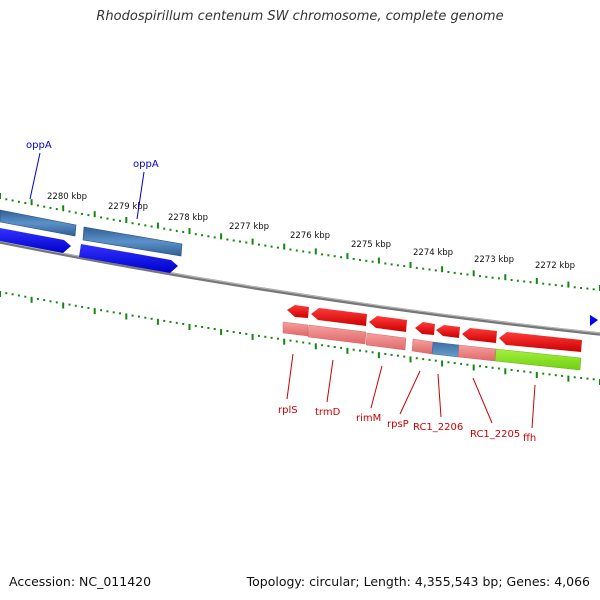  What do you see at coordinates (398, 424) in the screenshot?
I see `gene-label: rpsP` at bounding box center [398, 424].